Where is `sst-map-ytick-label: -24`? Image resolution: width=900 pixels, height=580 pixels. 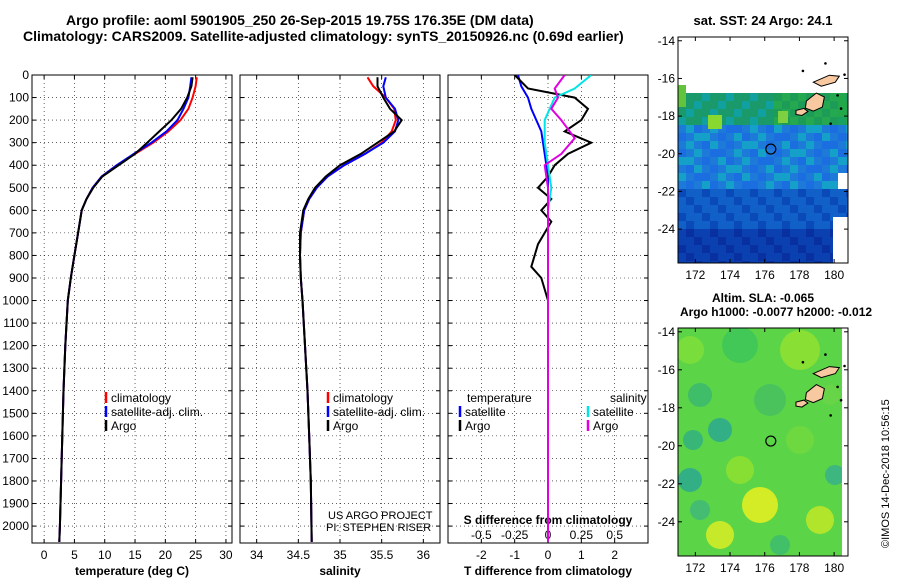 sst-map-ytick-label: -24 is located at coordinates (667, 229).